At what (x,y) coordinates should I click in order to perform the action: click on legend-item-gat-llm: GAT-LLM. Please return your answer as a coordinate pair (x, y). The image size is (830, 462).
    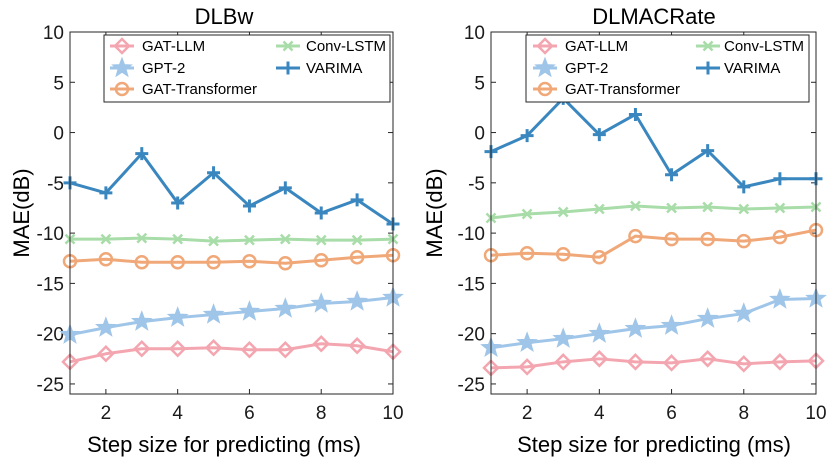
    Looking at the image, I should click on (157, 46).